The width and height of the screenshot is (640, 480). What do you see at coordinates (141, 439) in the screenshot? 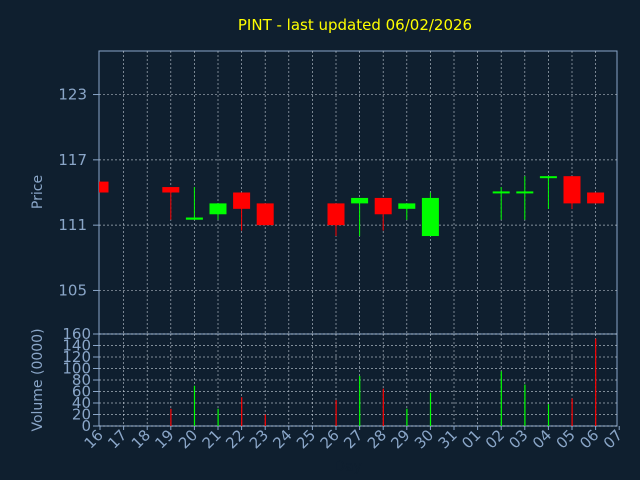
I see `x-tick-label: 18` at bounding box center [141, 439].